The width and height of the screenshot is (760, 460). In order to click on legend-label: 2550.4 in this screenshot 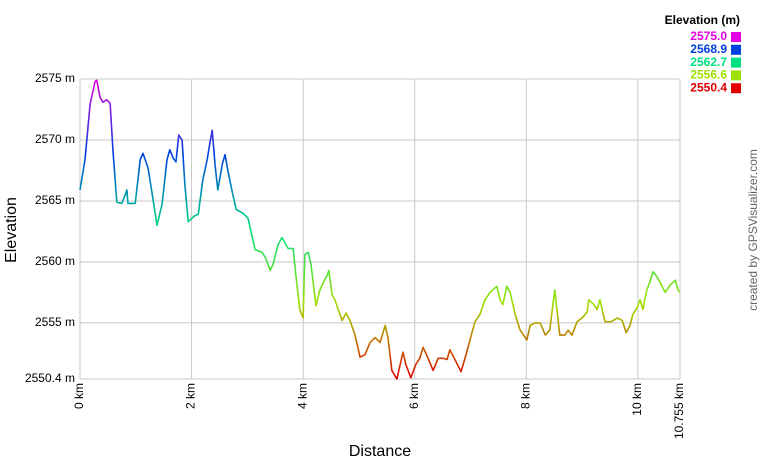, I will do `click(708, 87)`.